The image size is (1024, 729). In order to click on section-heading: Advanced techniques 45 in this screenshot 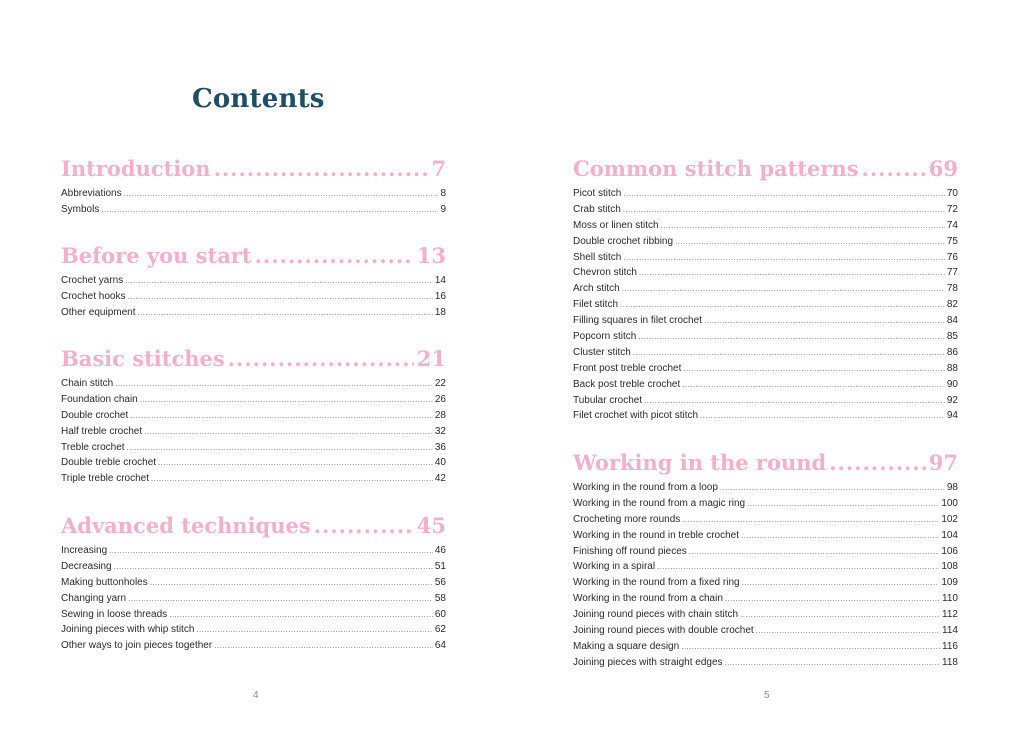, I will do `click(253, 526)`.